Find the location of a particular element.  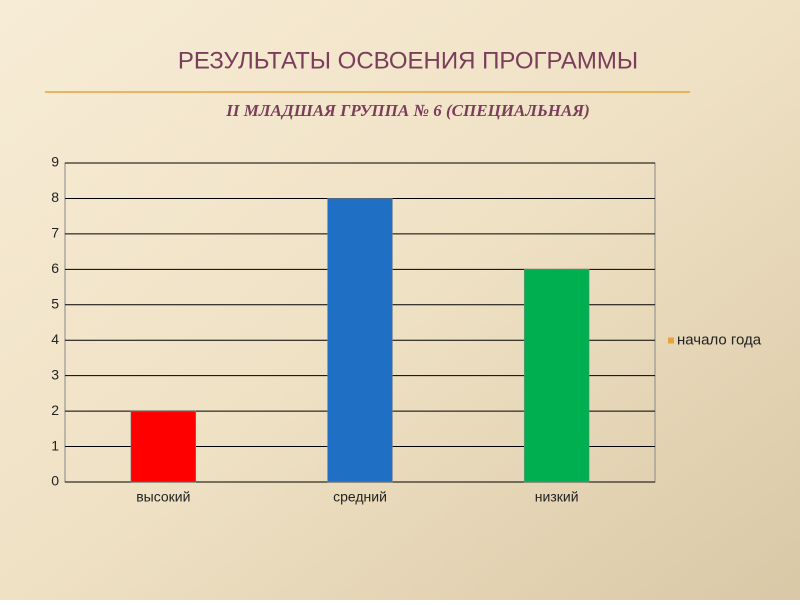

y-tick-label: 4 is located at coordinates (55, 339).